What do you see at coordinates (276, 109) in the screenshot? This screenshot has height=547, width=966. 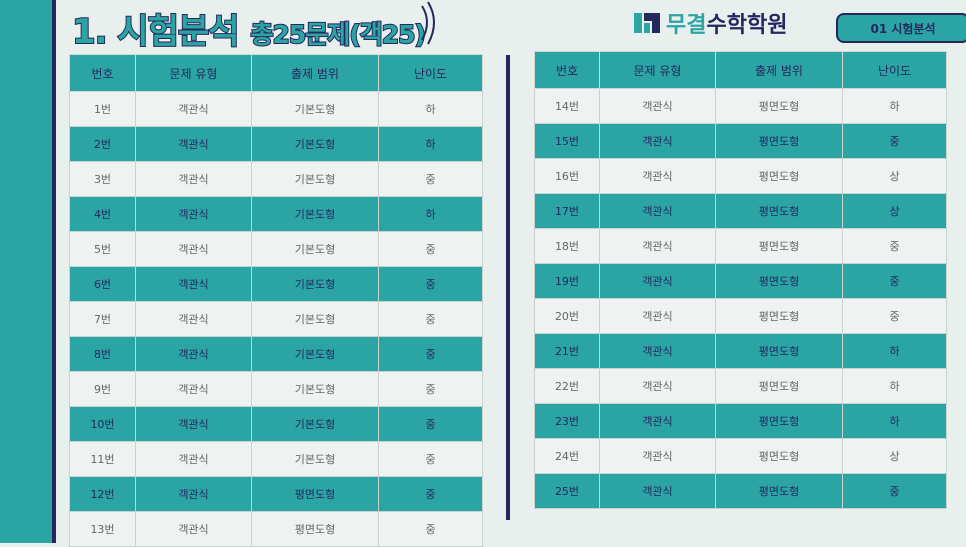 I see `table-row: 1번 객관식 기본도형 하` at bounding box center [276, 109].